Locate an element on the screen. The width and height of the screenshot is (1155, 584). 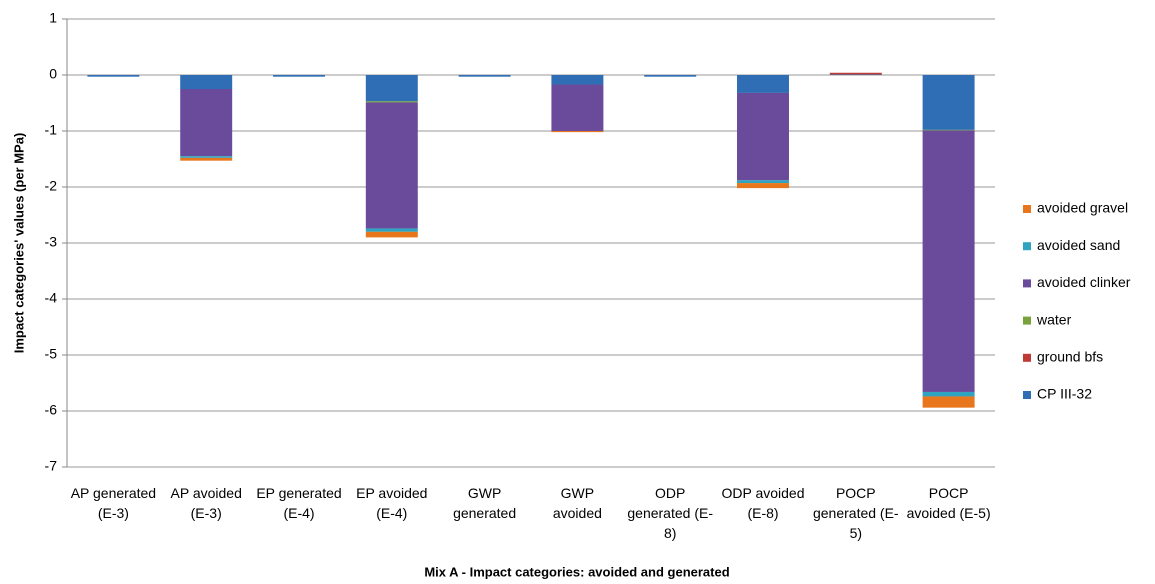
legend-label: avoided clinker is located at coordinates (1084, 282).